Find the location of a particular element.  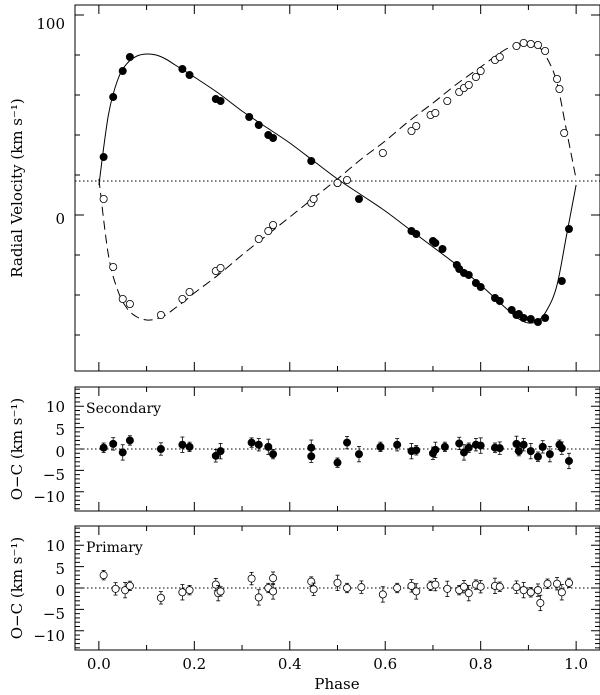

secondary-ytick-0: 0 is located at coordinates (60, 452).